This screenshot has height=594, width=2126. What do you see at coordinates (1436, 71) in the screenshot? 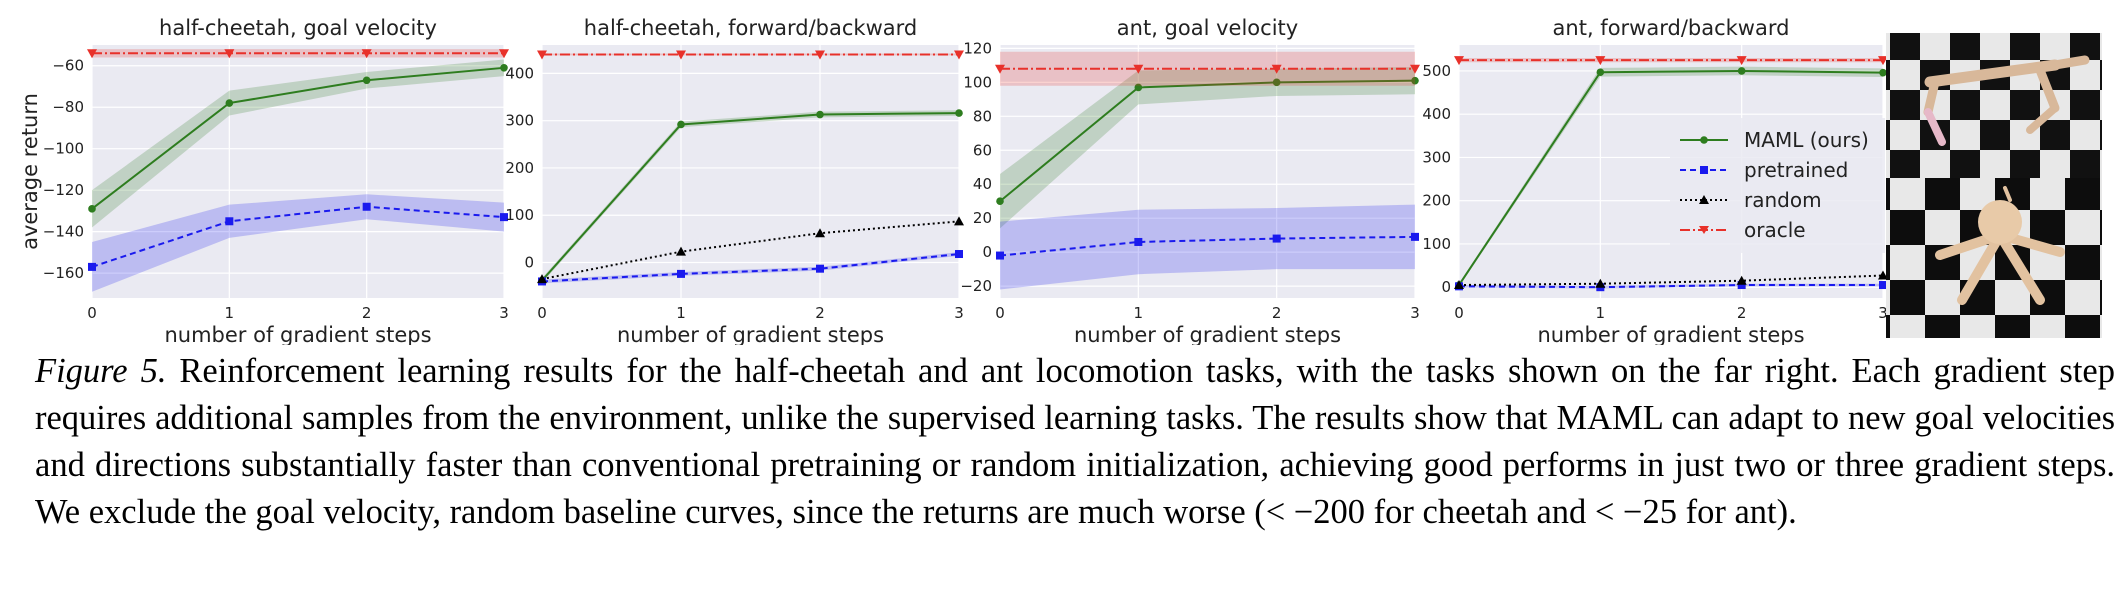
I see `y-tick-label: 500` at bounding box center [1436, 71].